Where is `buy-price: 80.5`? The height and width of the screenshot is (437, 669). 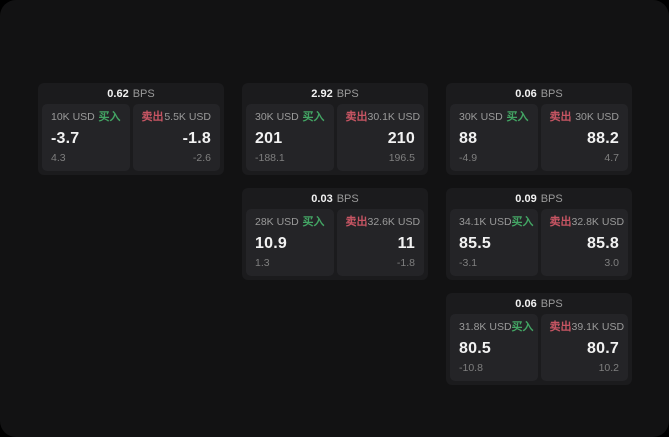
buy-price: 80.5 is located at coordinates (475, 348).